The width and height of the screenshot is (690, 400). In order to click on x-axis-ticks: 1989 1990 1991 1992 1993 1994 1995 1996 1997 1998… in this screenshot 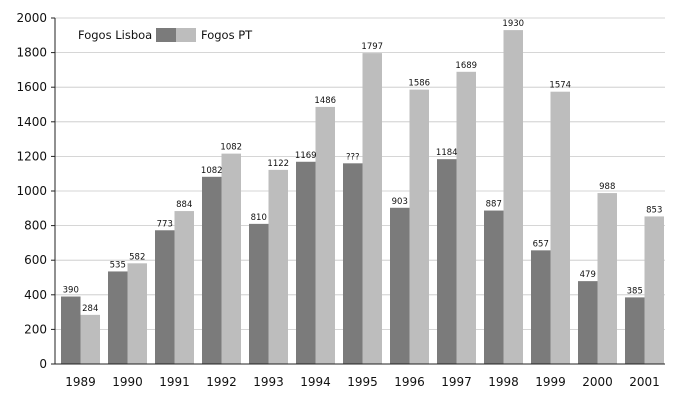, I will do `click(362, 382)`.